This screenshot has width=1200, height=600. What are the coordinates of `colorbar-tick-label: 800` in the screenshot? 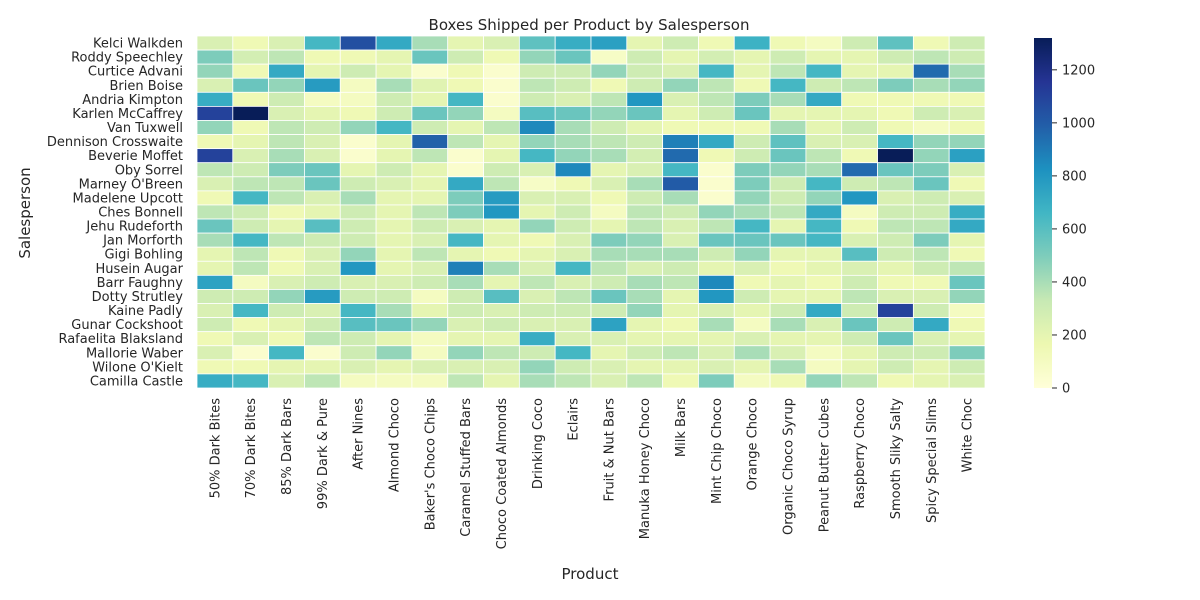 It's located at (1074, 176).